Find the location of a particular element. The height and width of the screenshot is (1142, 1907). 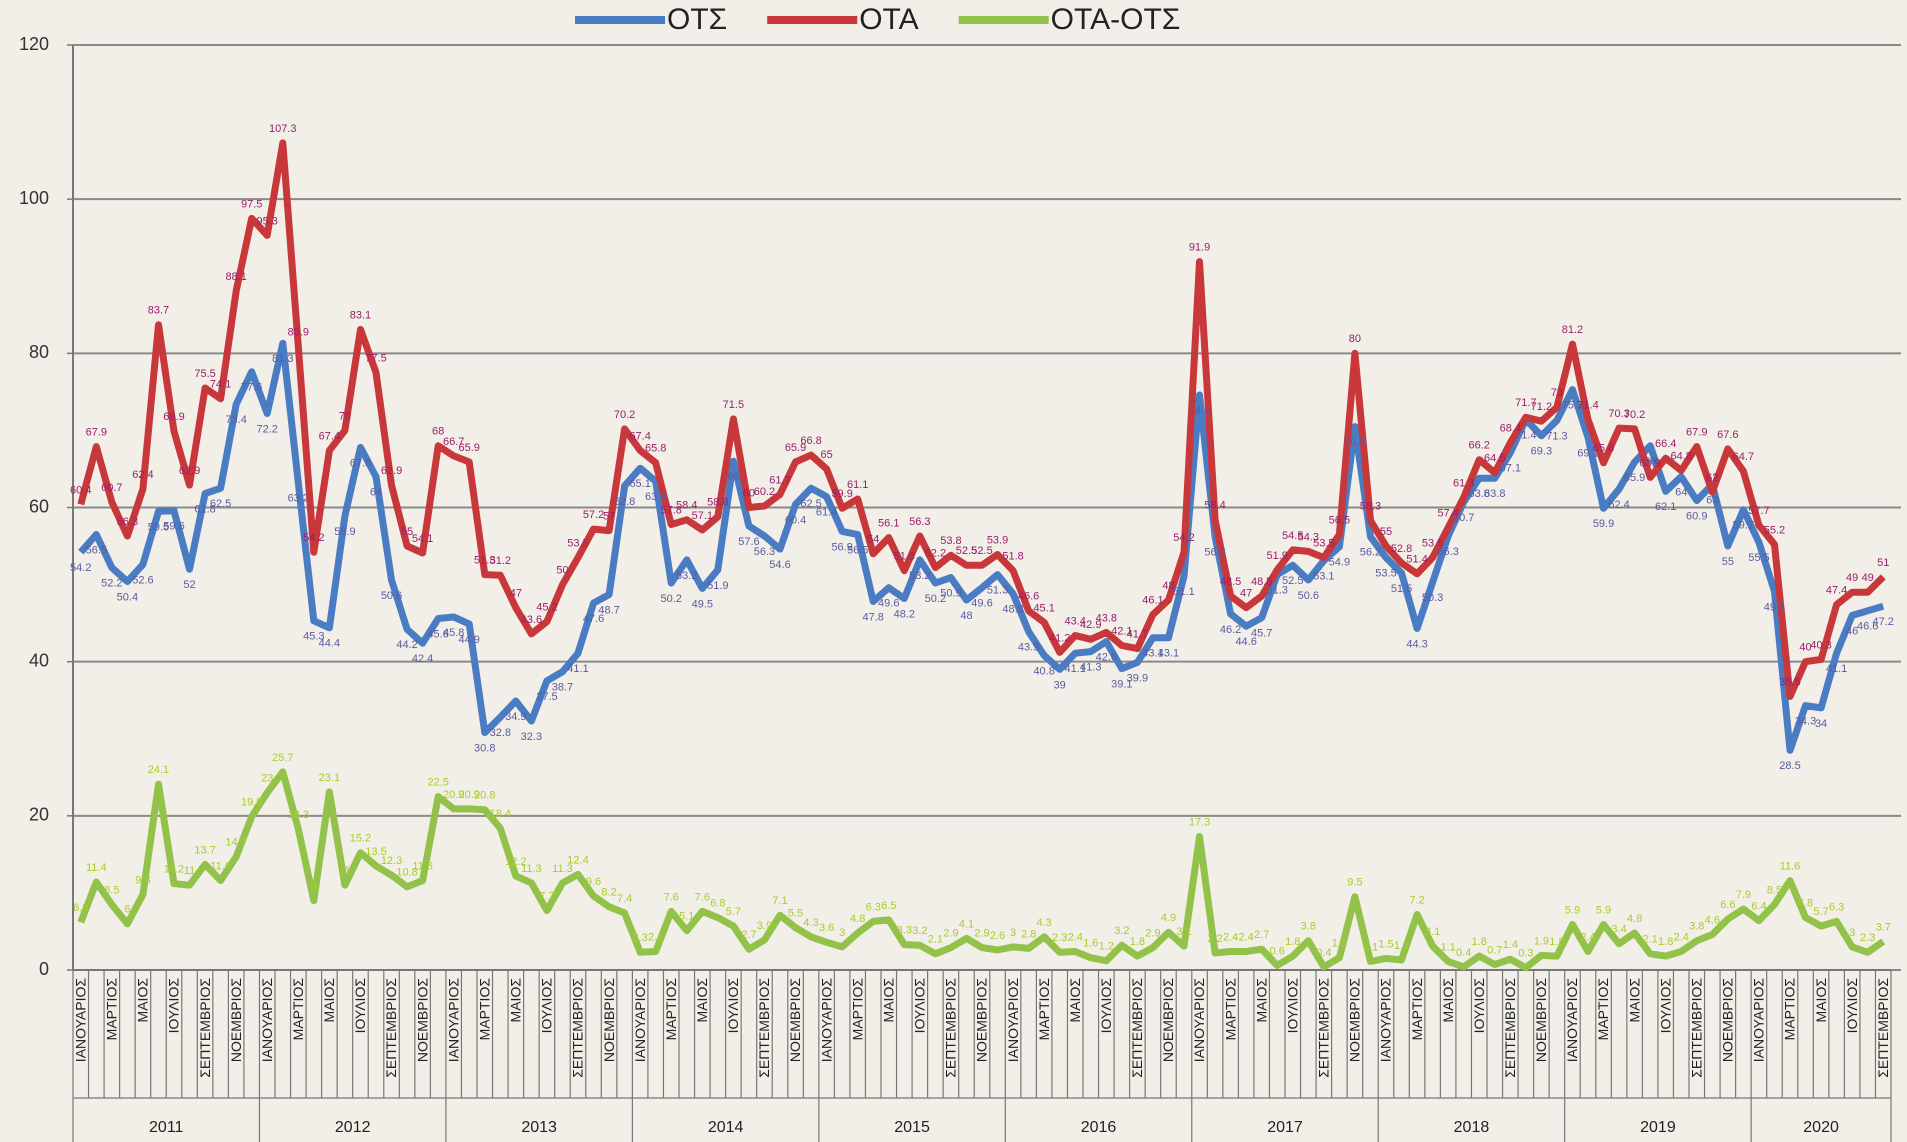

data-label: 2.7 is located at coordinates (1261, 935).